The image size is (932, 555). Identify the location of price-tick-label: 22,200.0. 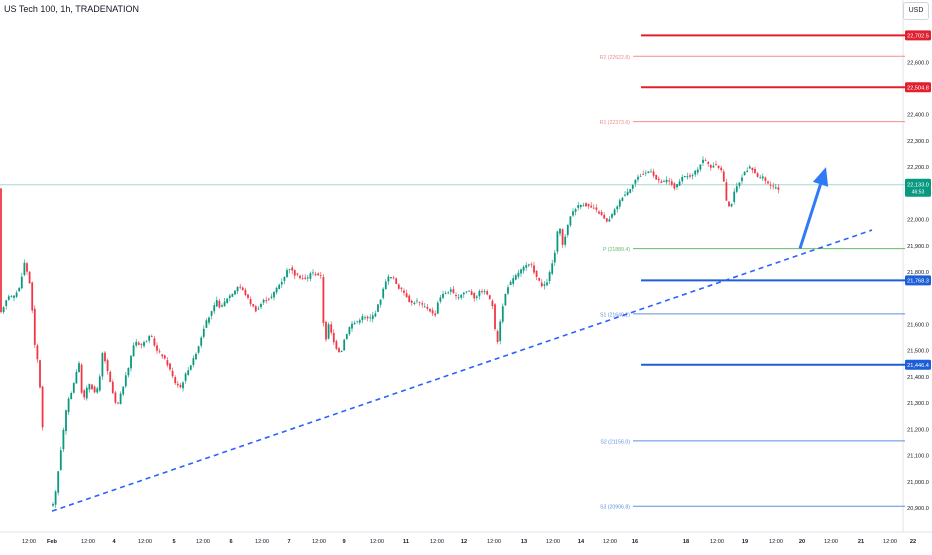
(918, 168).